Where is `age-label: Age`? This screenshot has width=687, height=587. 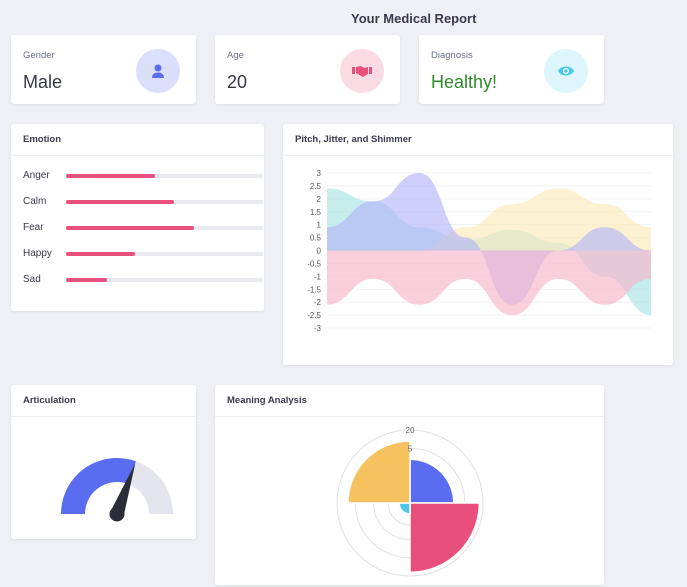 age-label: Age is located at coordinates (235, 55).